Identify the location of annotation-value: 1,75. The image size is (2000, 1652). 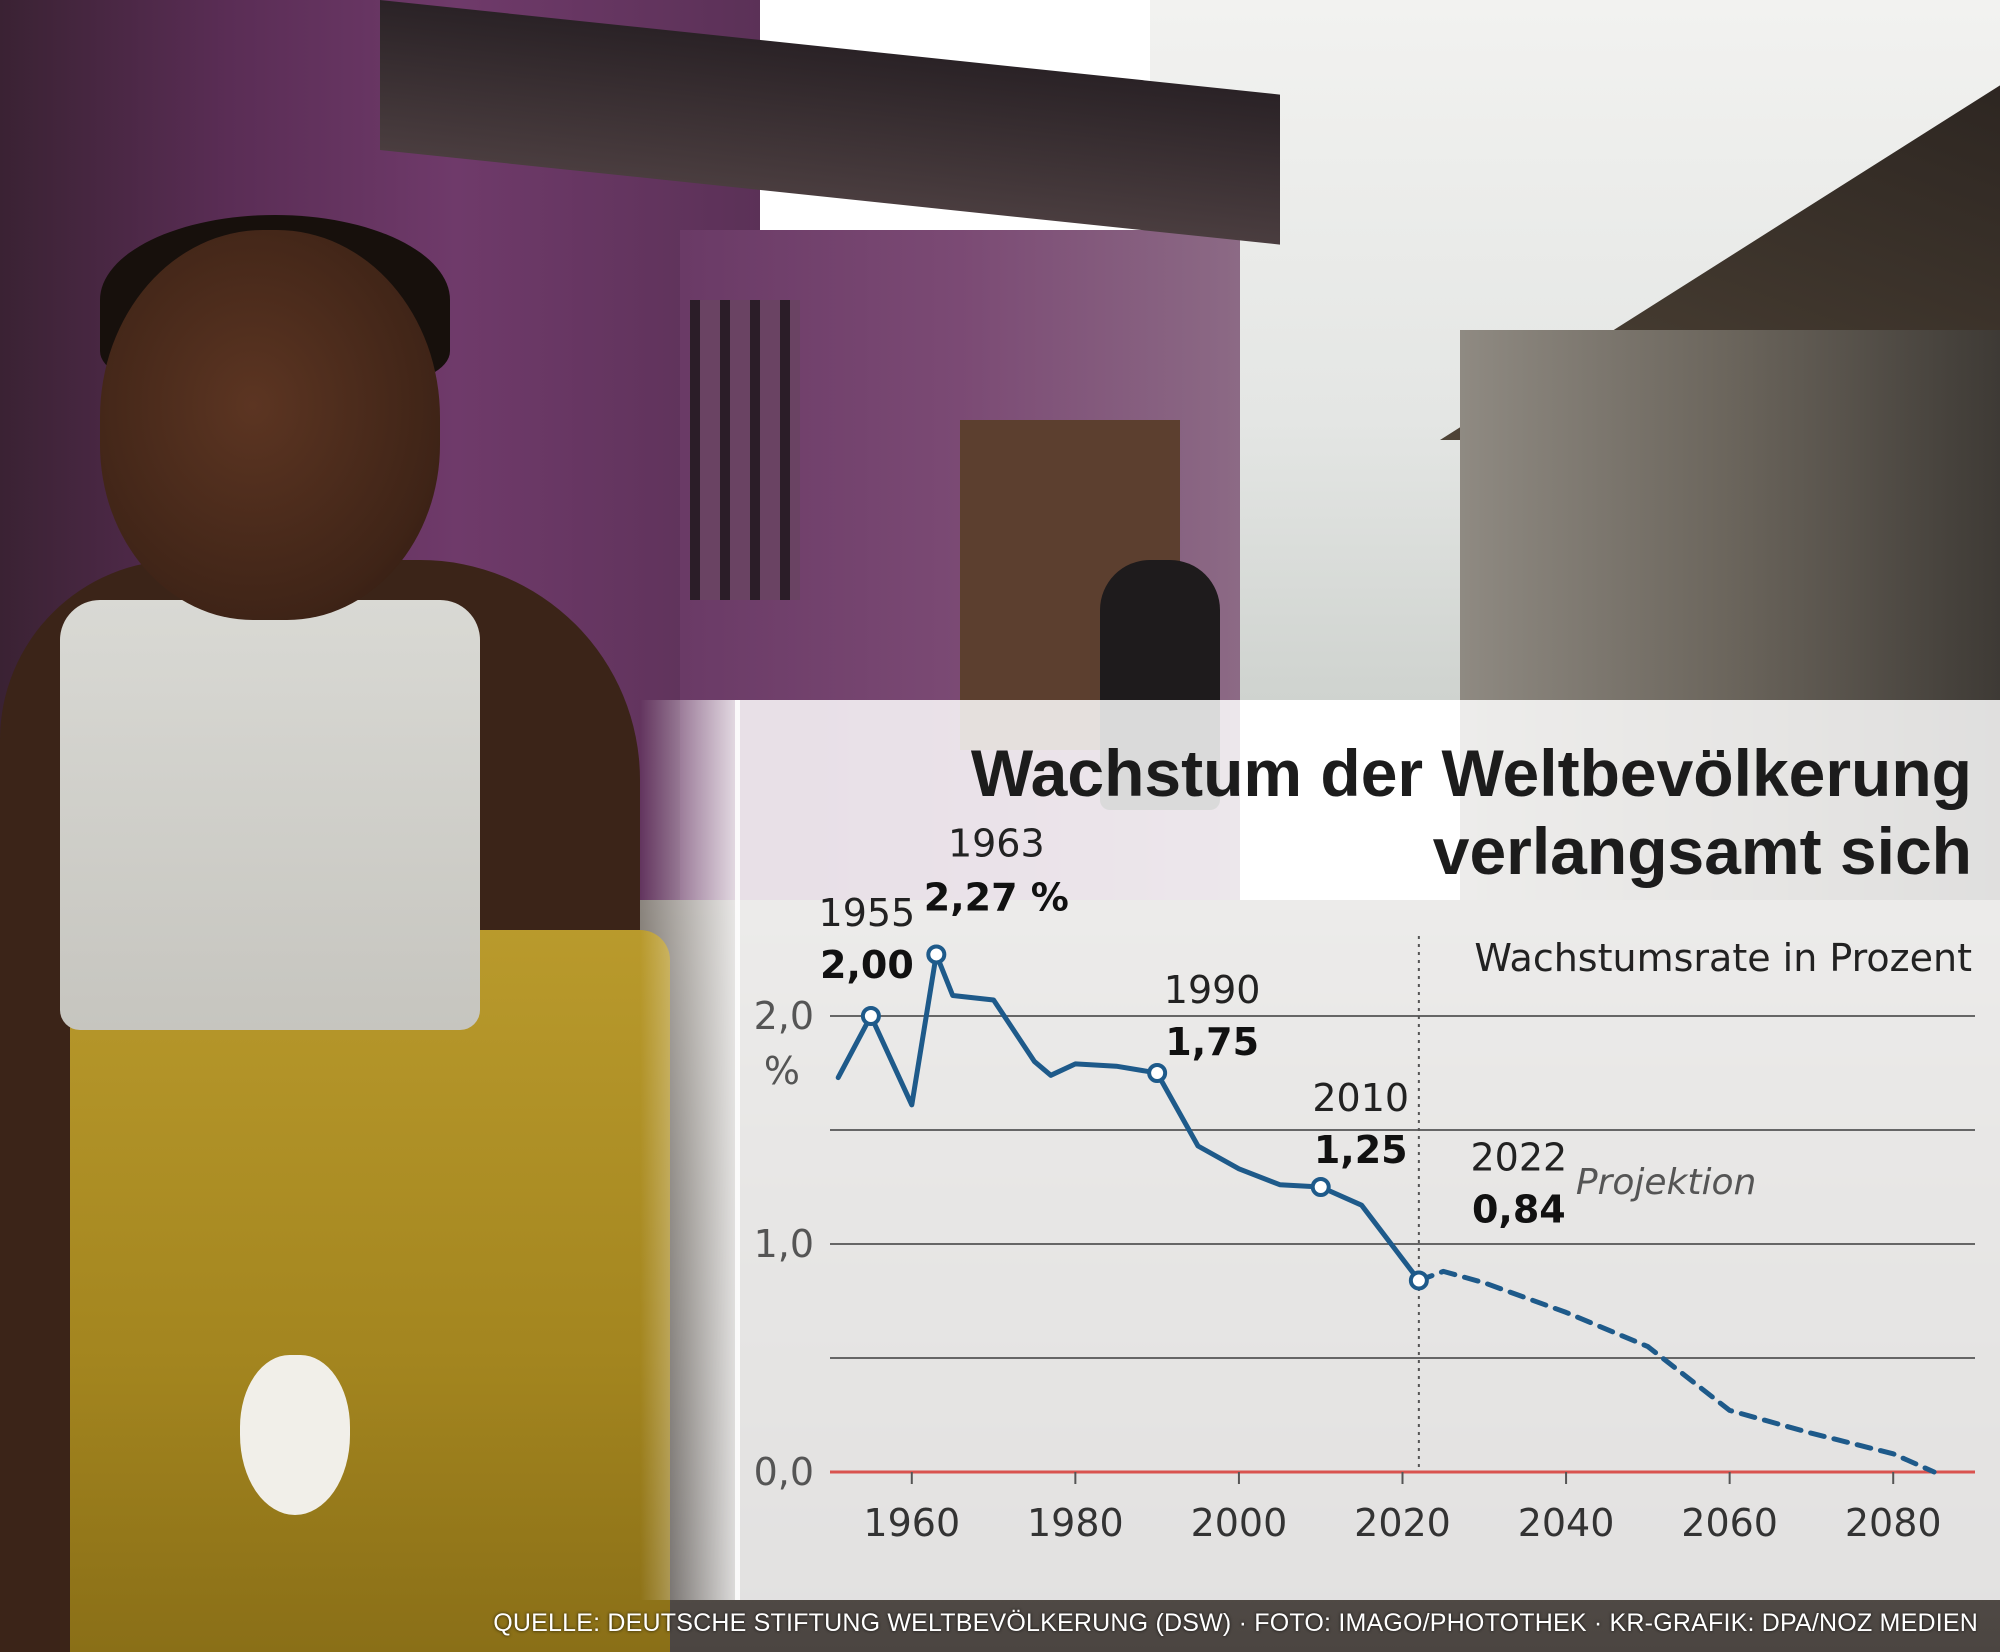
(1212, 1042).